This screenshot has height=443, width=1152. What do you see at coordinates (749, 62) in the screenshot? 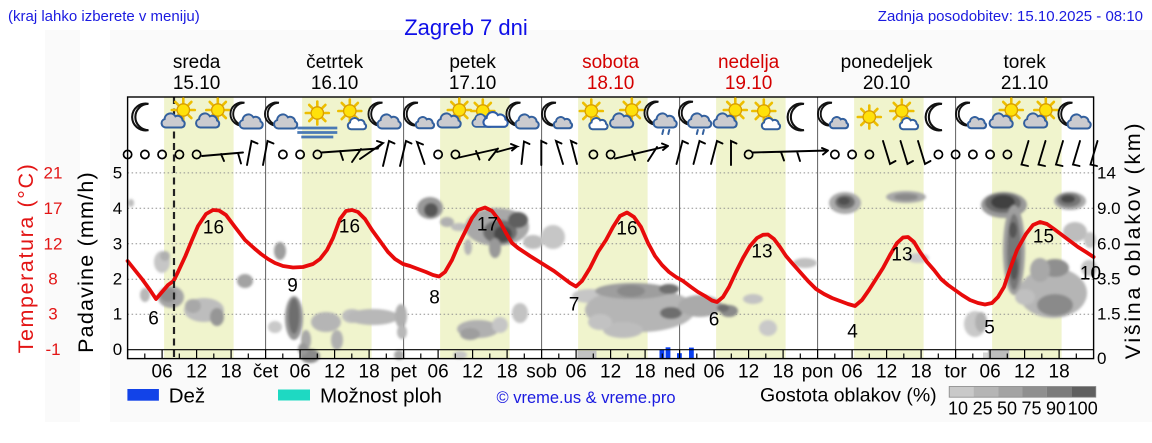
I see `svg-text: nedelja` at bounding box center [749, 62].